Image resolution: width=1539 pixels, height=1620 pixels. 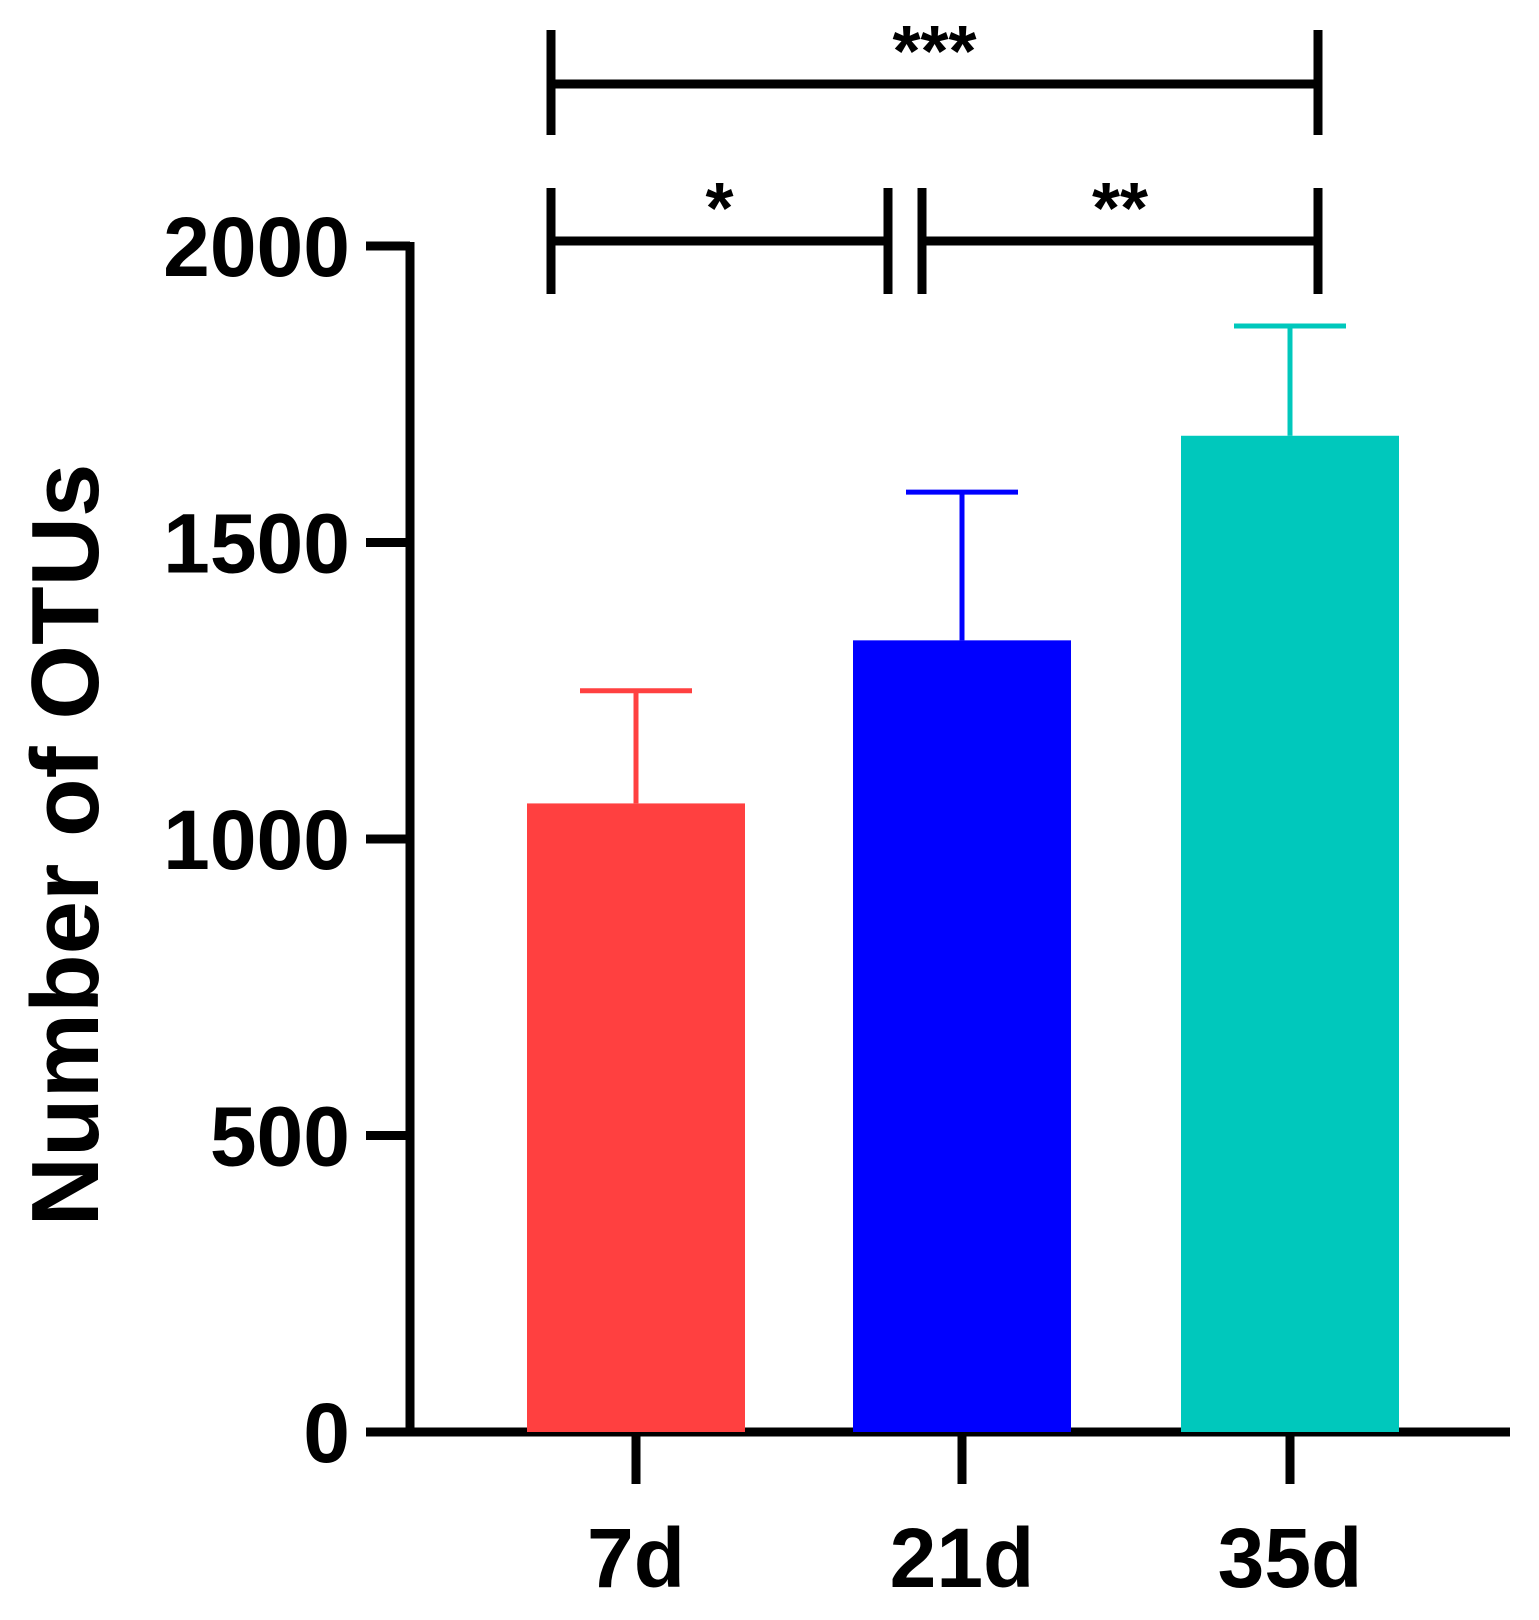 I want to click on significance-bracket-7d-21d: *, so click(x=719, y=231).